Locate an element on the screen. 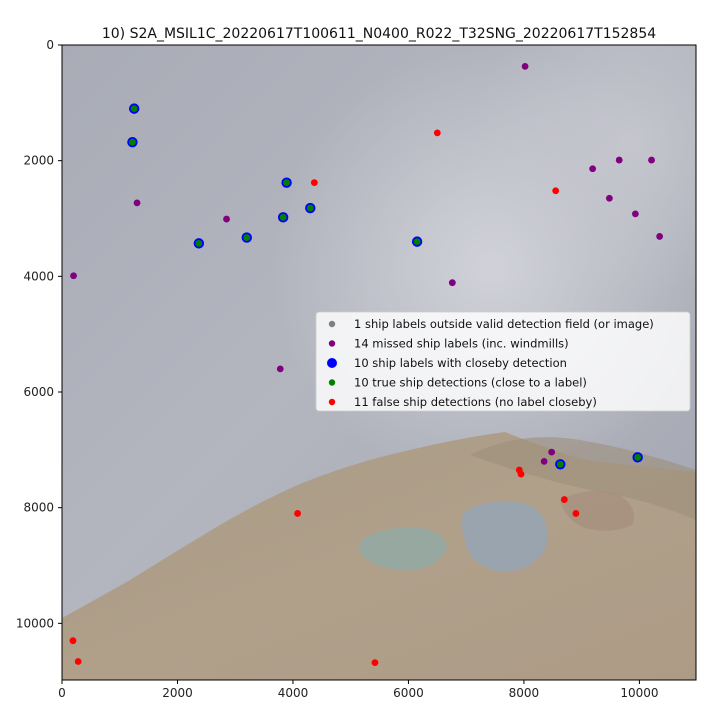  x-tick-label: 0 is located at coordinates (62, 693).